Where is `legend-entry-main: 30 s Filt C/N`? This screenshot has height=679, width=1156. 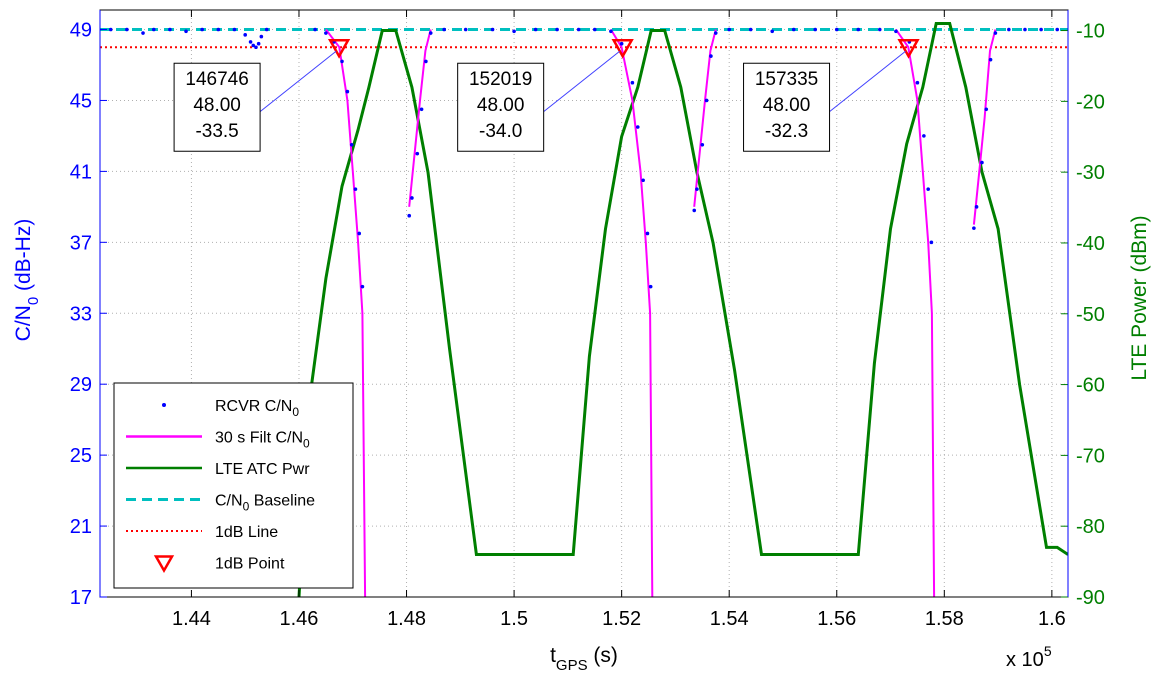 legend-entry-main: 30 s Filt C/N is located at coordinates (259, 438).